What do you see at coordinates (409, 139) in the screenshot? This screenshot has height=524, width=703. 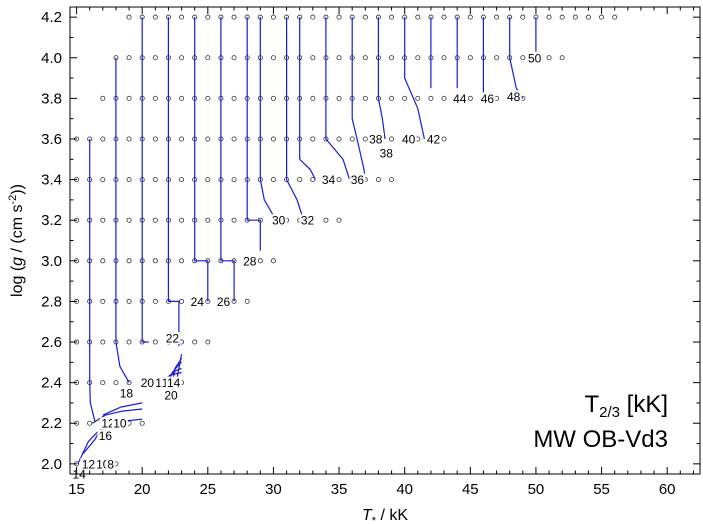 I see `contour-label: 40` at bounding box center [409, 139].